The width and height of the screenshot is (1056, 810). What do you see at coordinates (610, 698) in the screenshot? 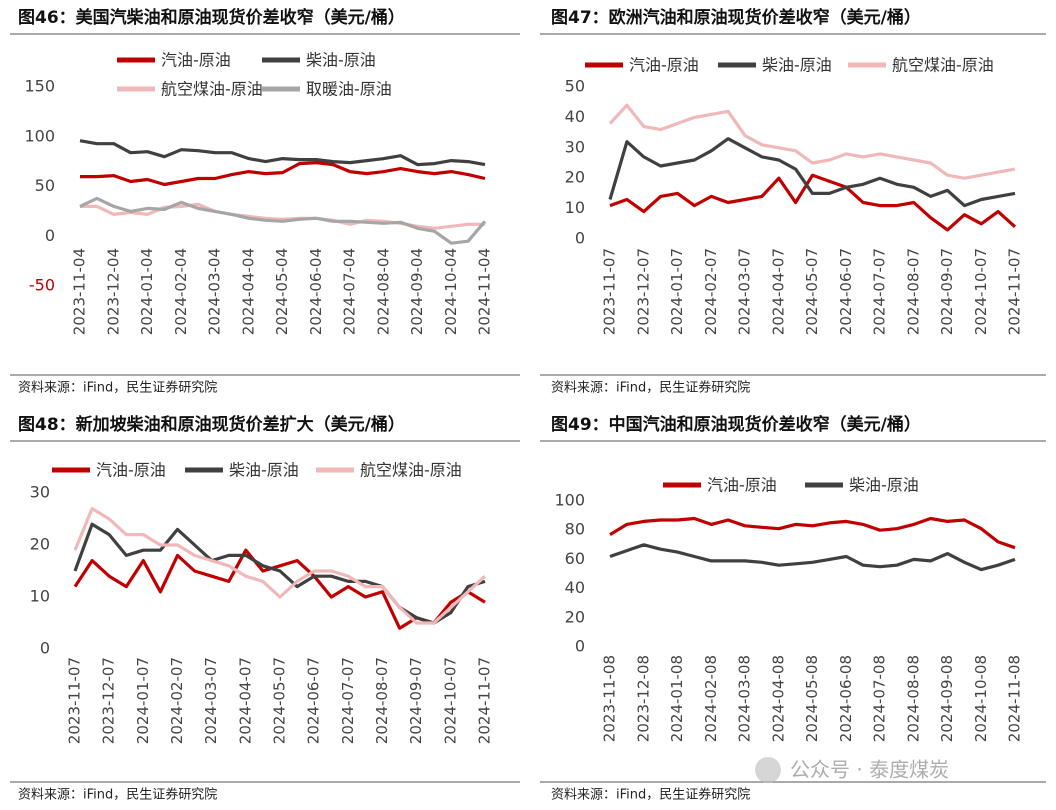
I see `x-tick-label: 2023-11-08` at bounding box center [610, 698].